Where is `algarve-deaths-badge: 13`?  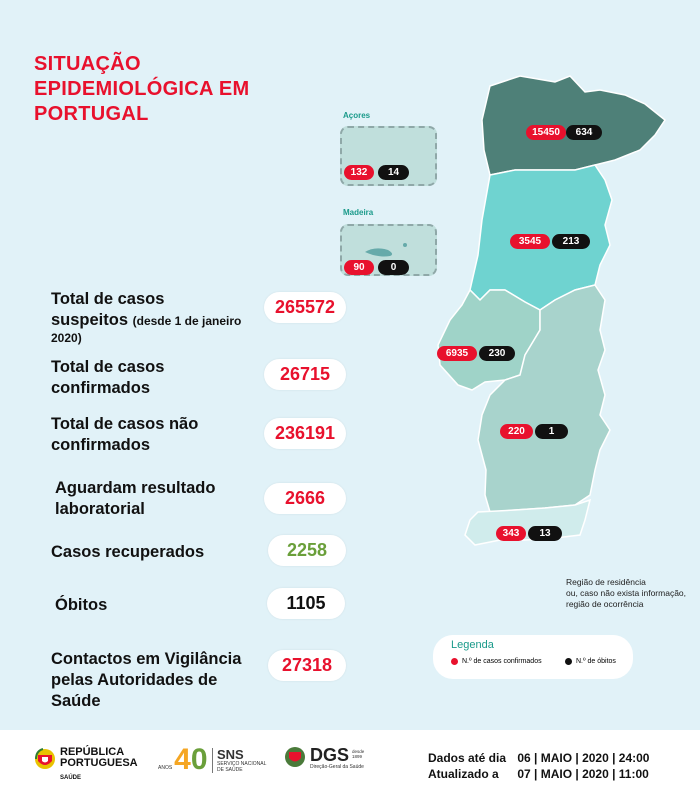
algarve-deaths-badge: 13 is located at coordinates (545, 533).